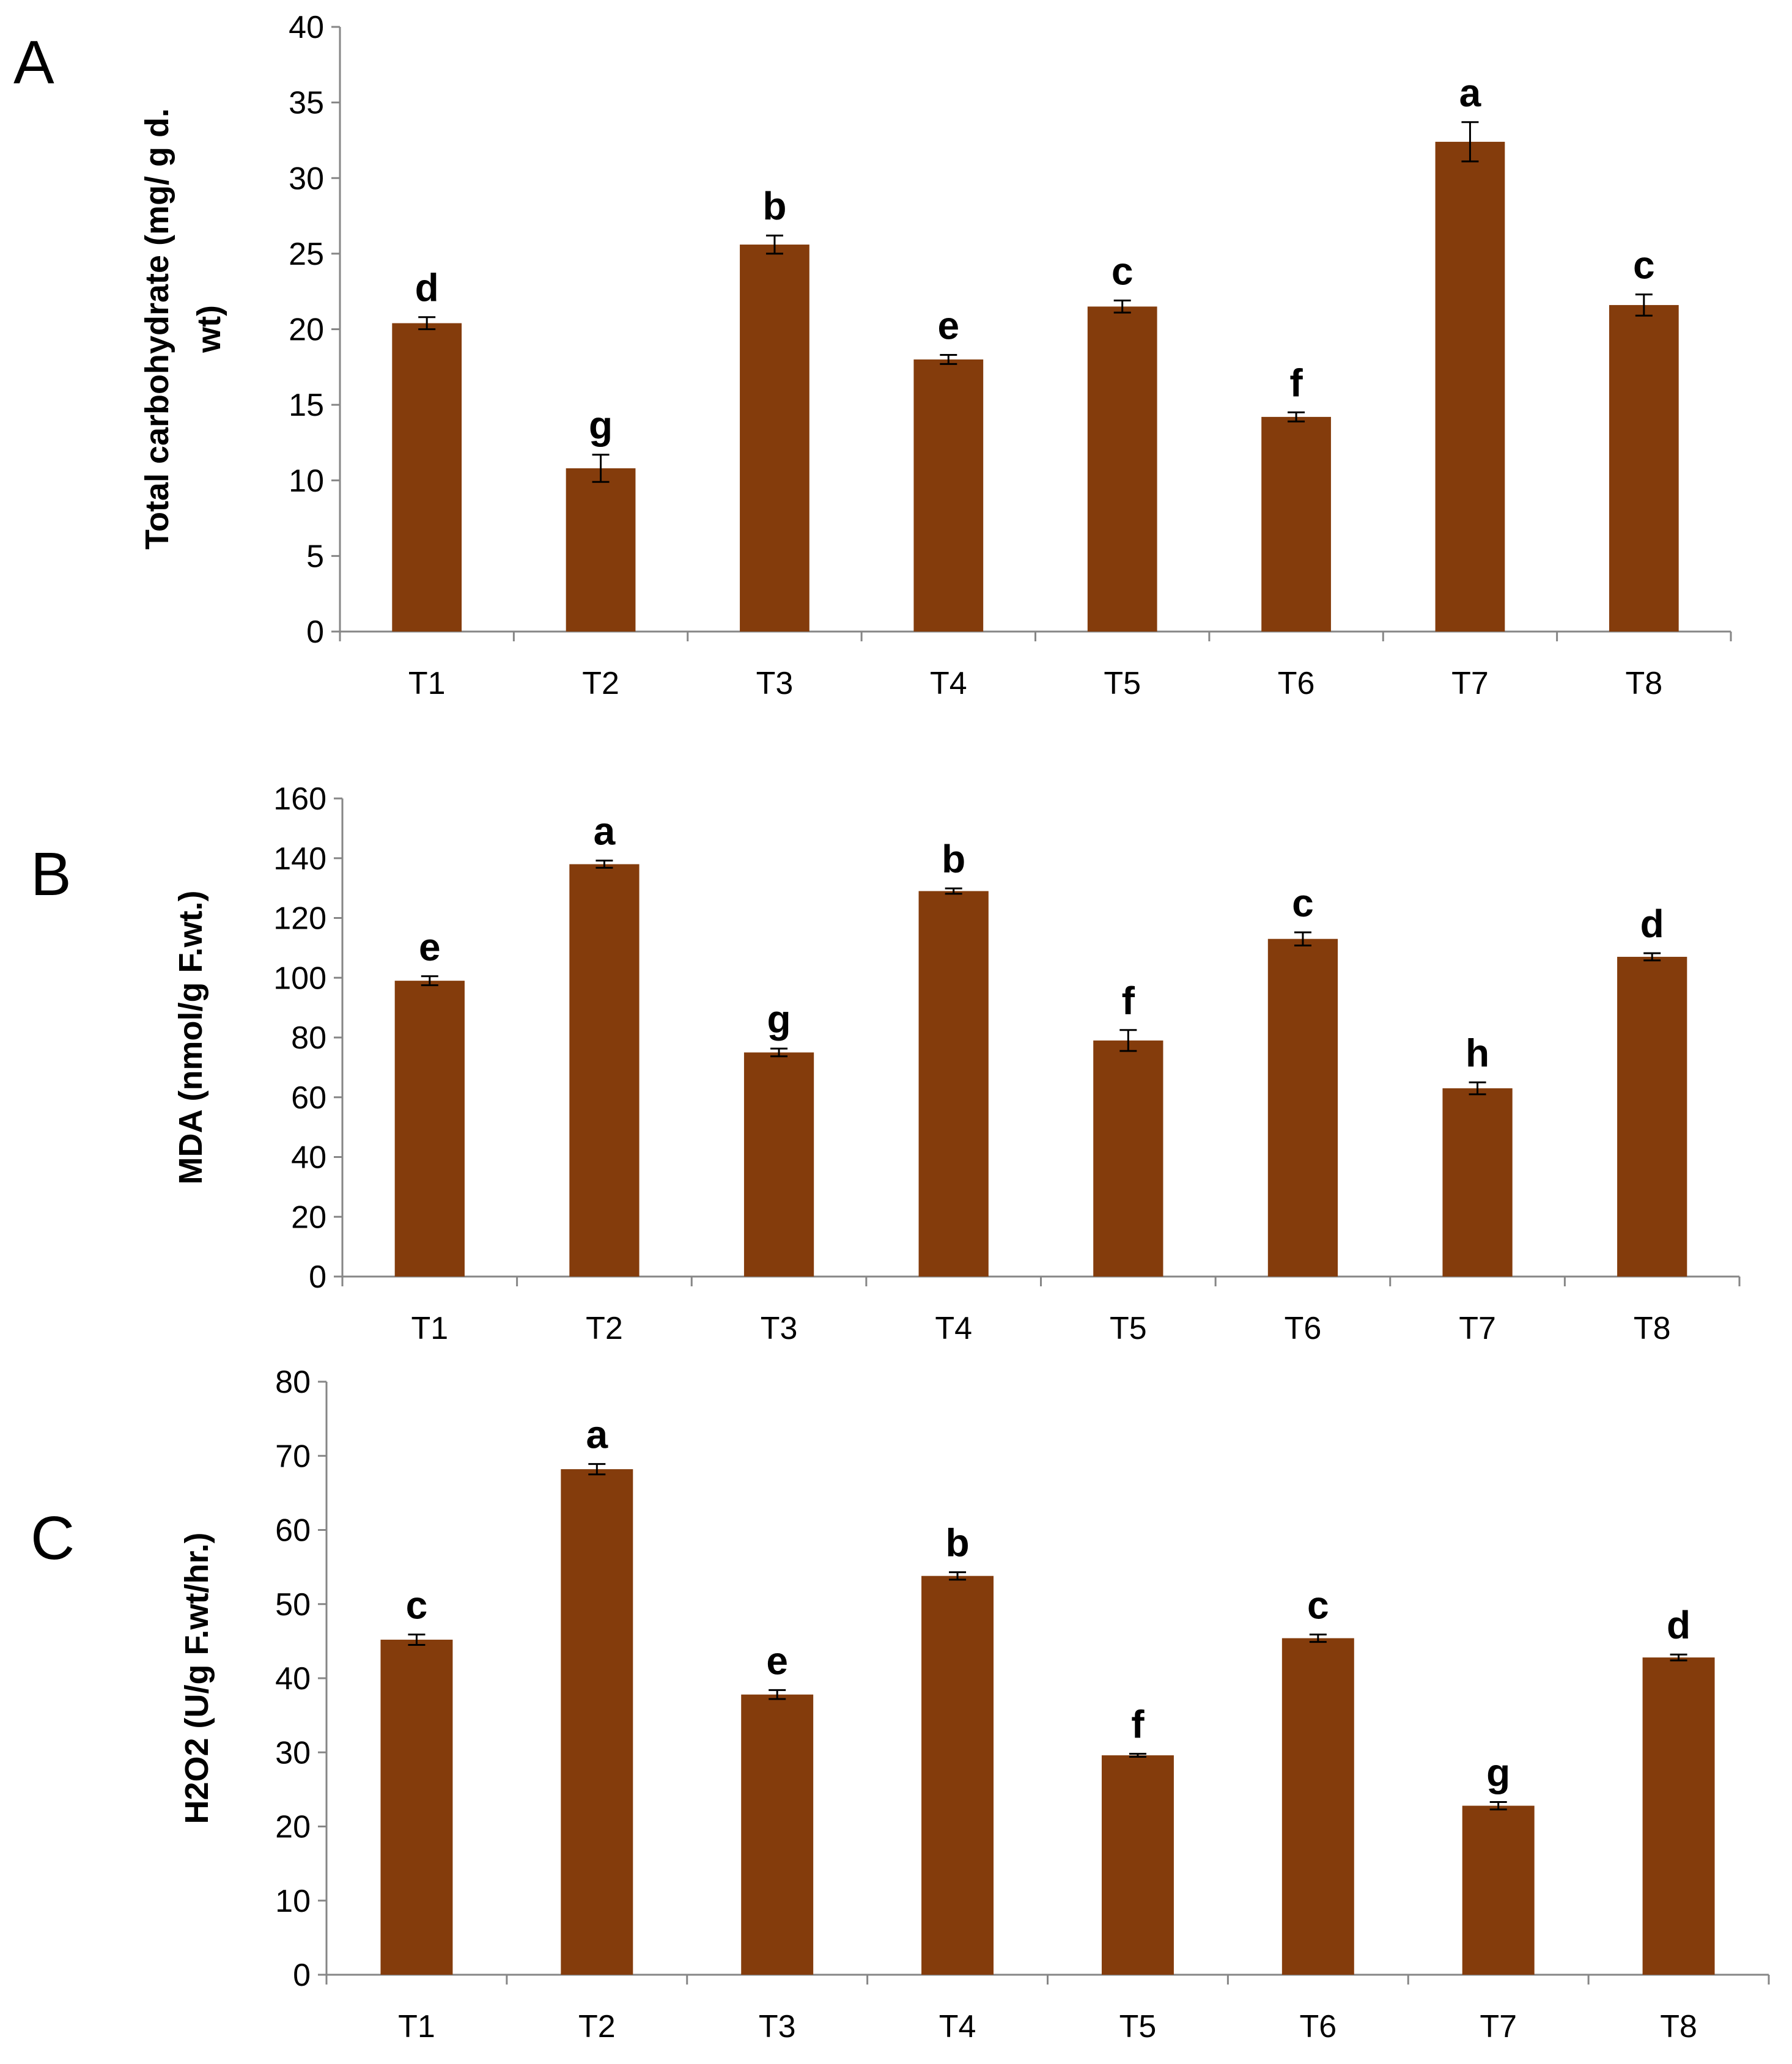 This screenshot has height=2064, width=1792. What do you see at coordinates (307, 254) in the screenshot?
I see `y-tick-label: 25` at bounding box center [307, 254].